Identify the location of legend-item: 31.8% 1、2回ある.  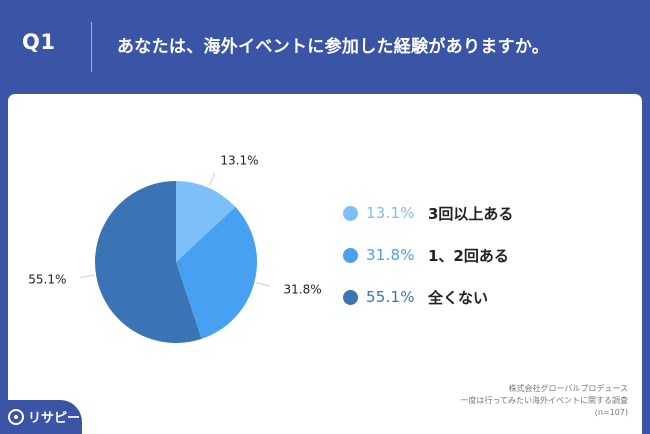
(473, 255).